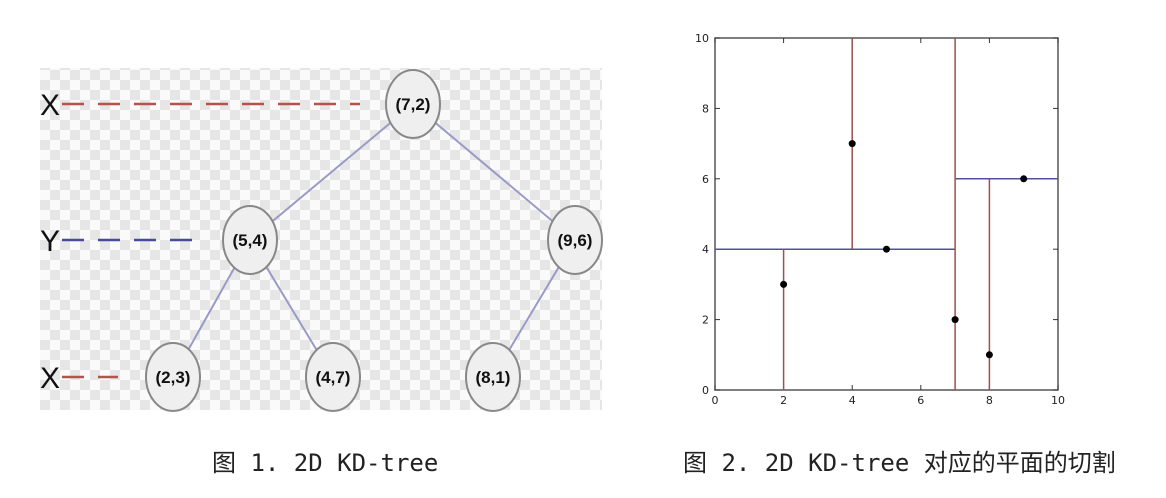 The height and width of the screenshot is (498, 1166). I want to click on x-tick-label: 2, so click(783, 400).